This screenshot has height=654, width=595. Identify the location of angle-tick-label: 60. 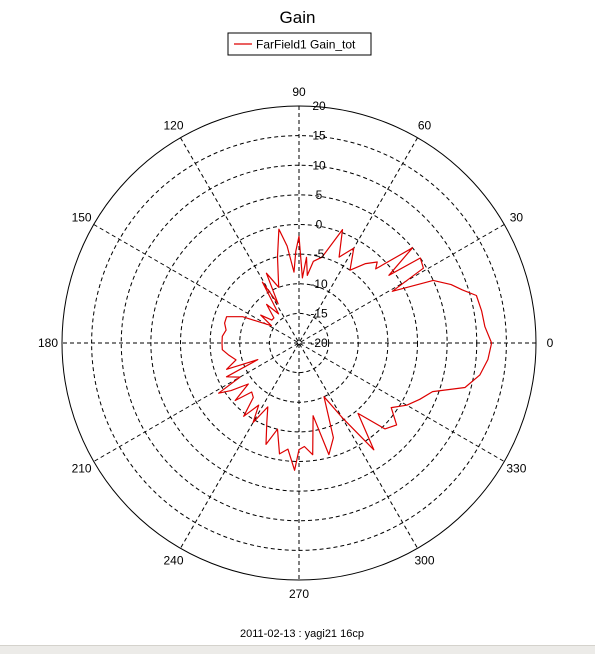
(425, 126).